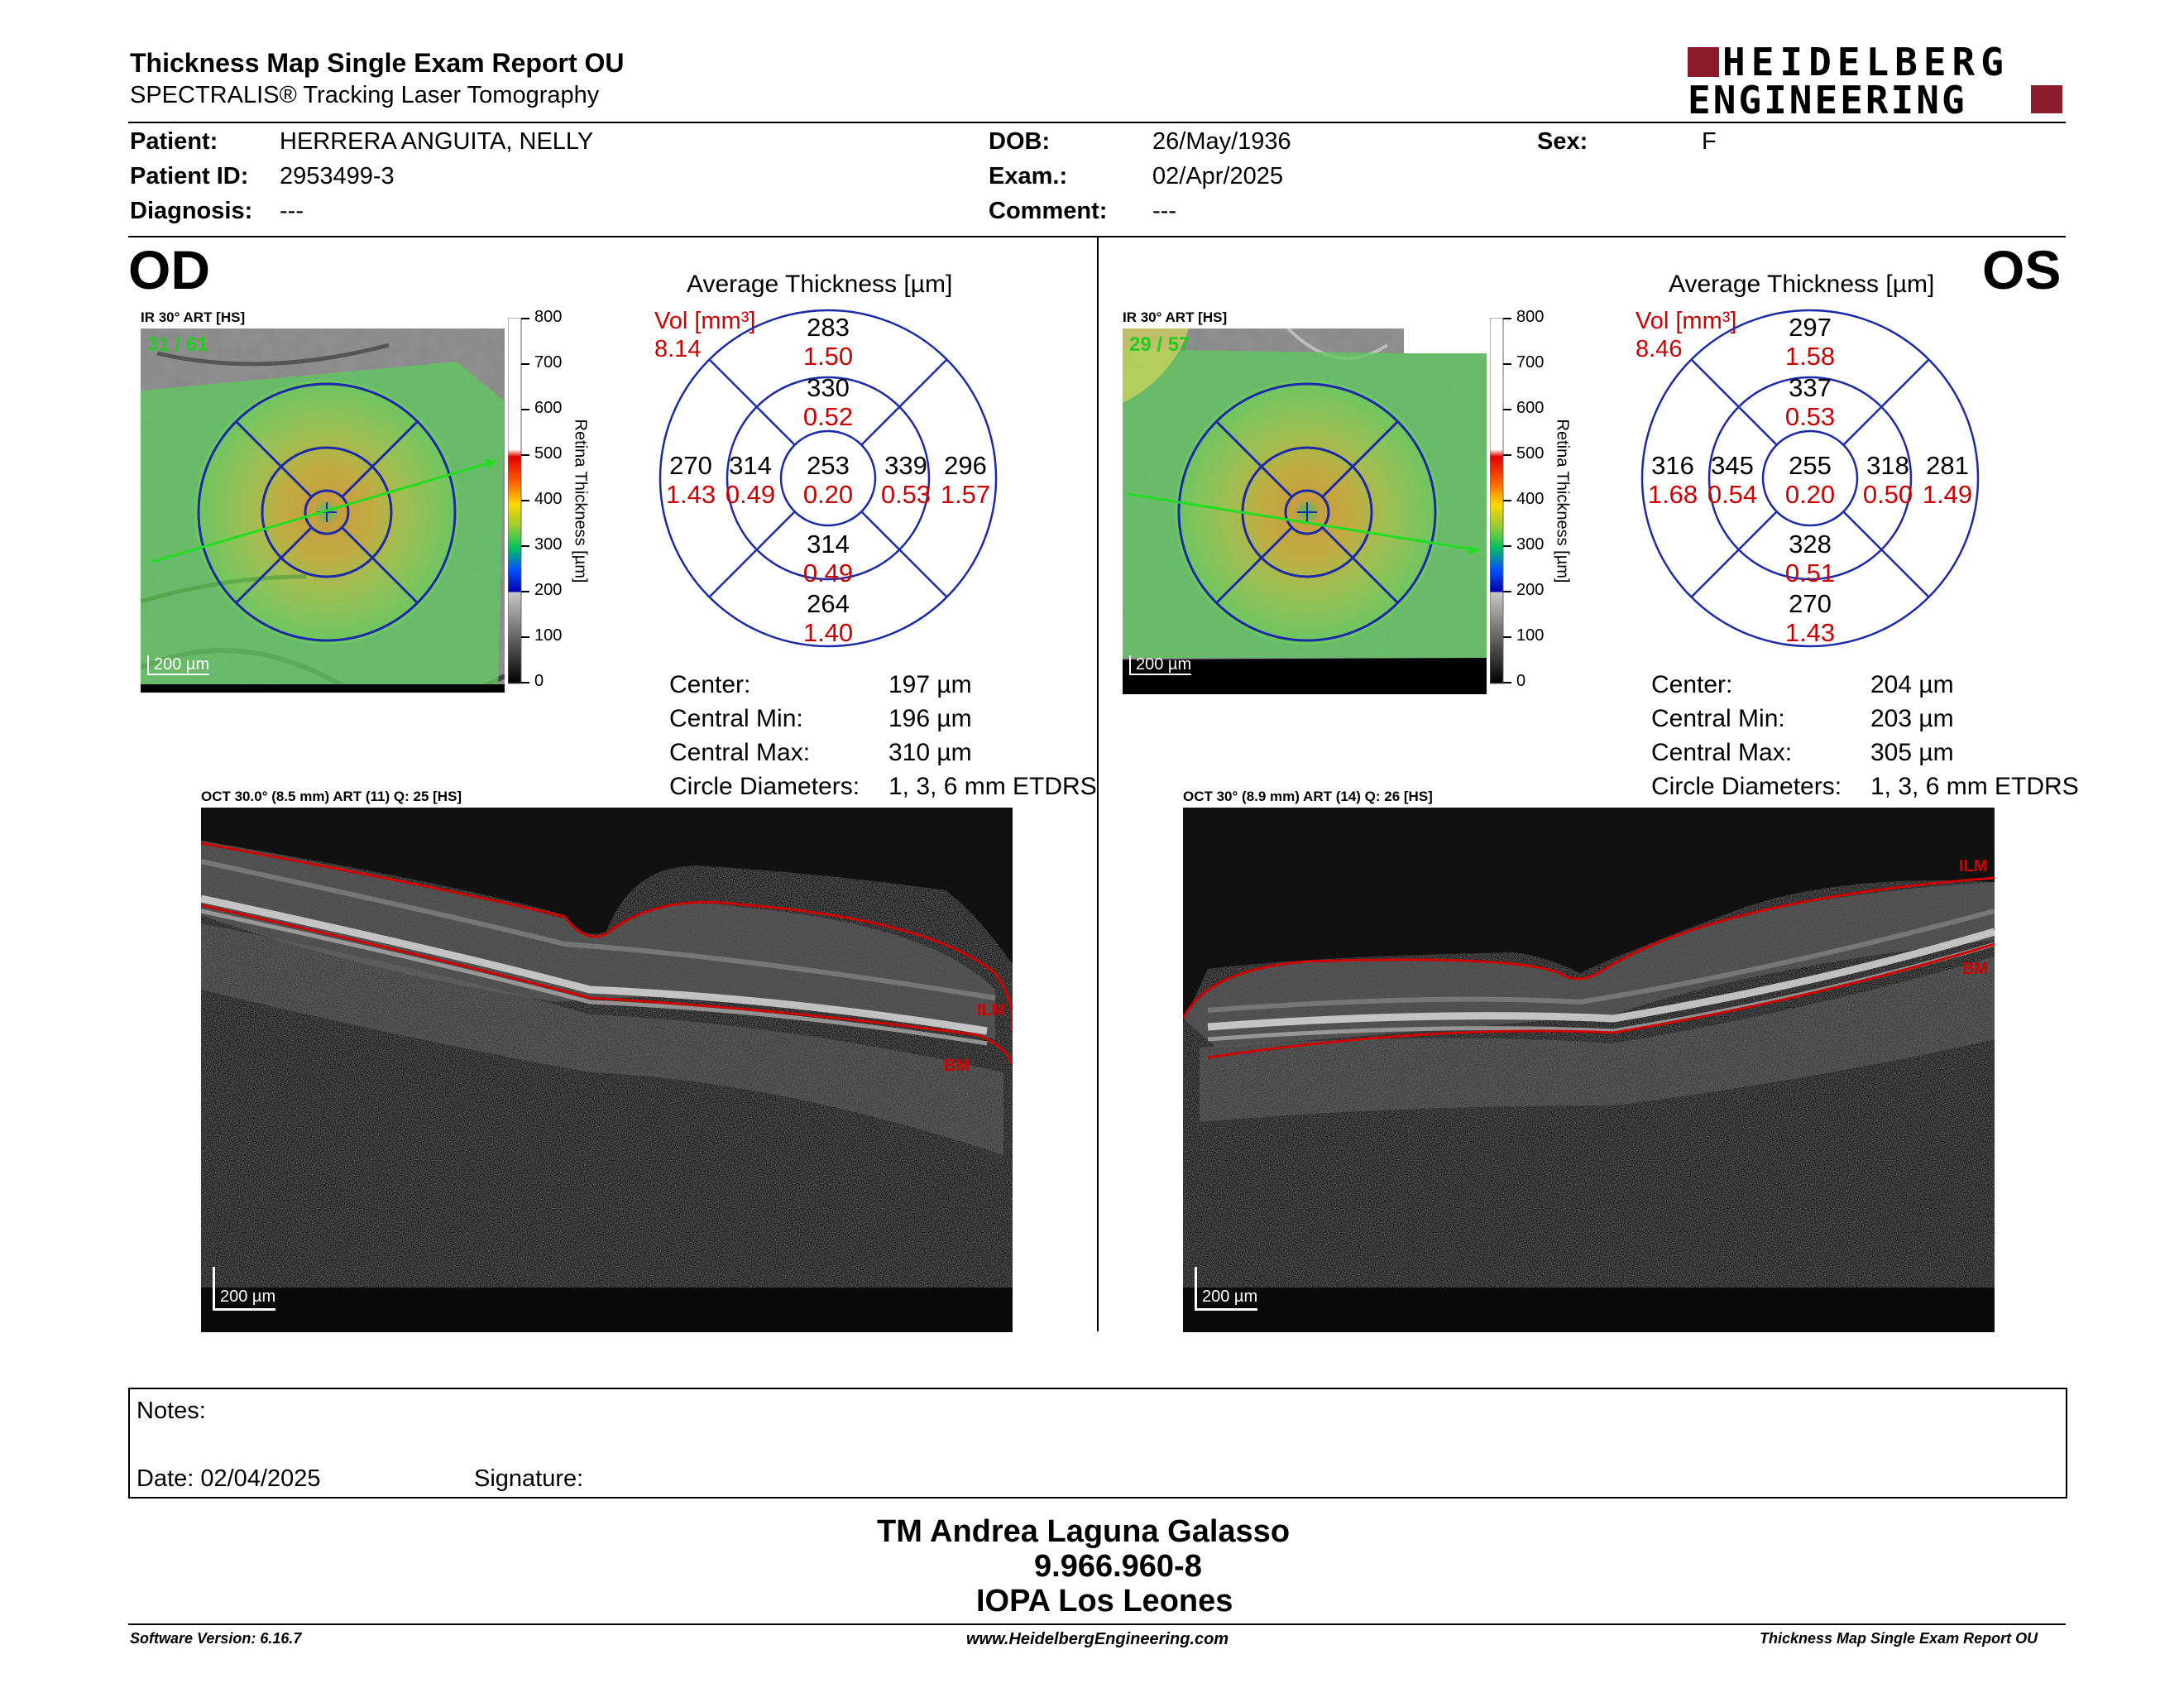 The width and height of the screenshot is (2184, 1688). What do you see at coordinates (1530, 317) in the screenshot?
I see `os-tick-800: 800` at bounding box center [1530, 317].